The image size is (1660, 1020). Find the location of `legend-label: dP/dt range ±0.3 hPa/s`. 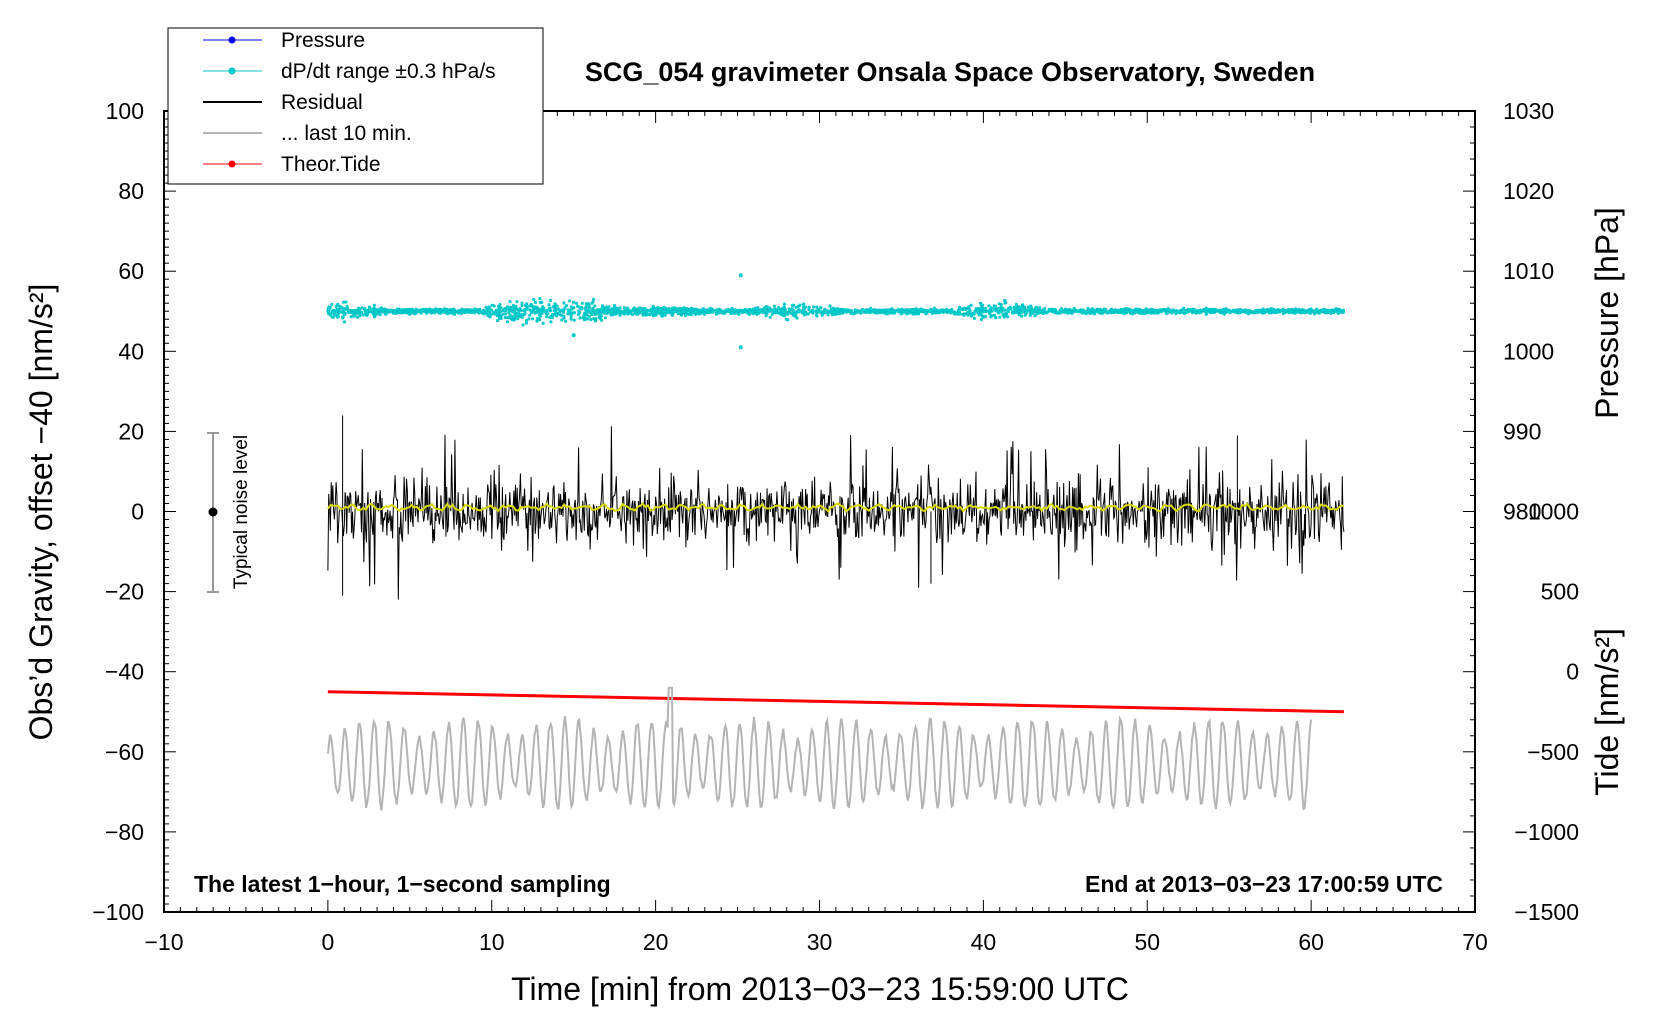

legend-label: dP/dt range ±0.3 hPa/s is located at coordinates (388, 71).